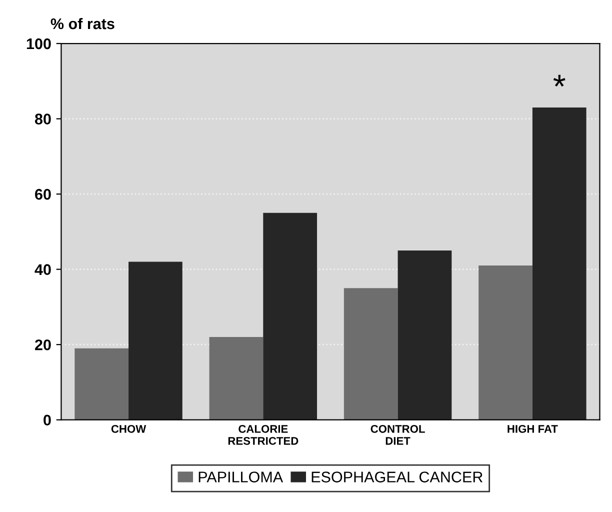 The image size is (612, 512). What do you see at coordinates (82, 24) in the screenshot?
I see `y-axis-title: % of rats` at bounding box center [82, 24].